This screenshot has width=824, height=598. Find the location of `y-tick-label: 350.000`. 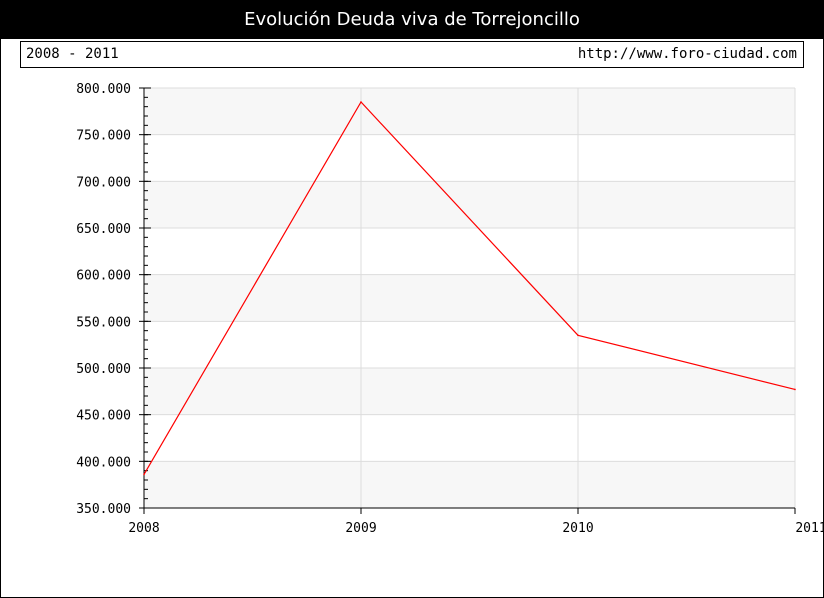

y-tick-label: 350.000 is located at coordinates (103, 509).